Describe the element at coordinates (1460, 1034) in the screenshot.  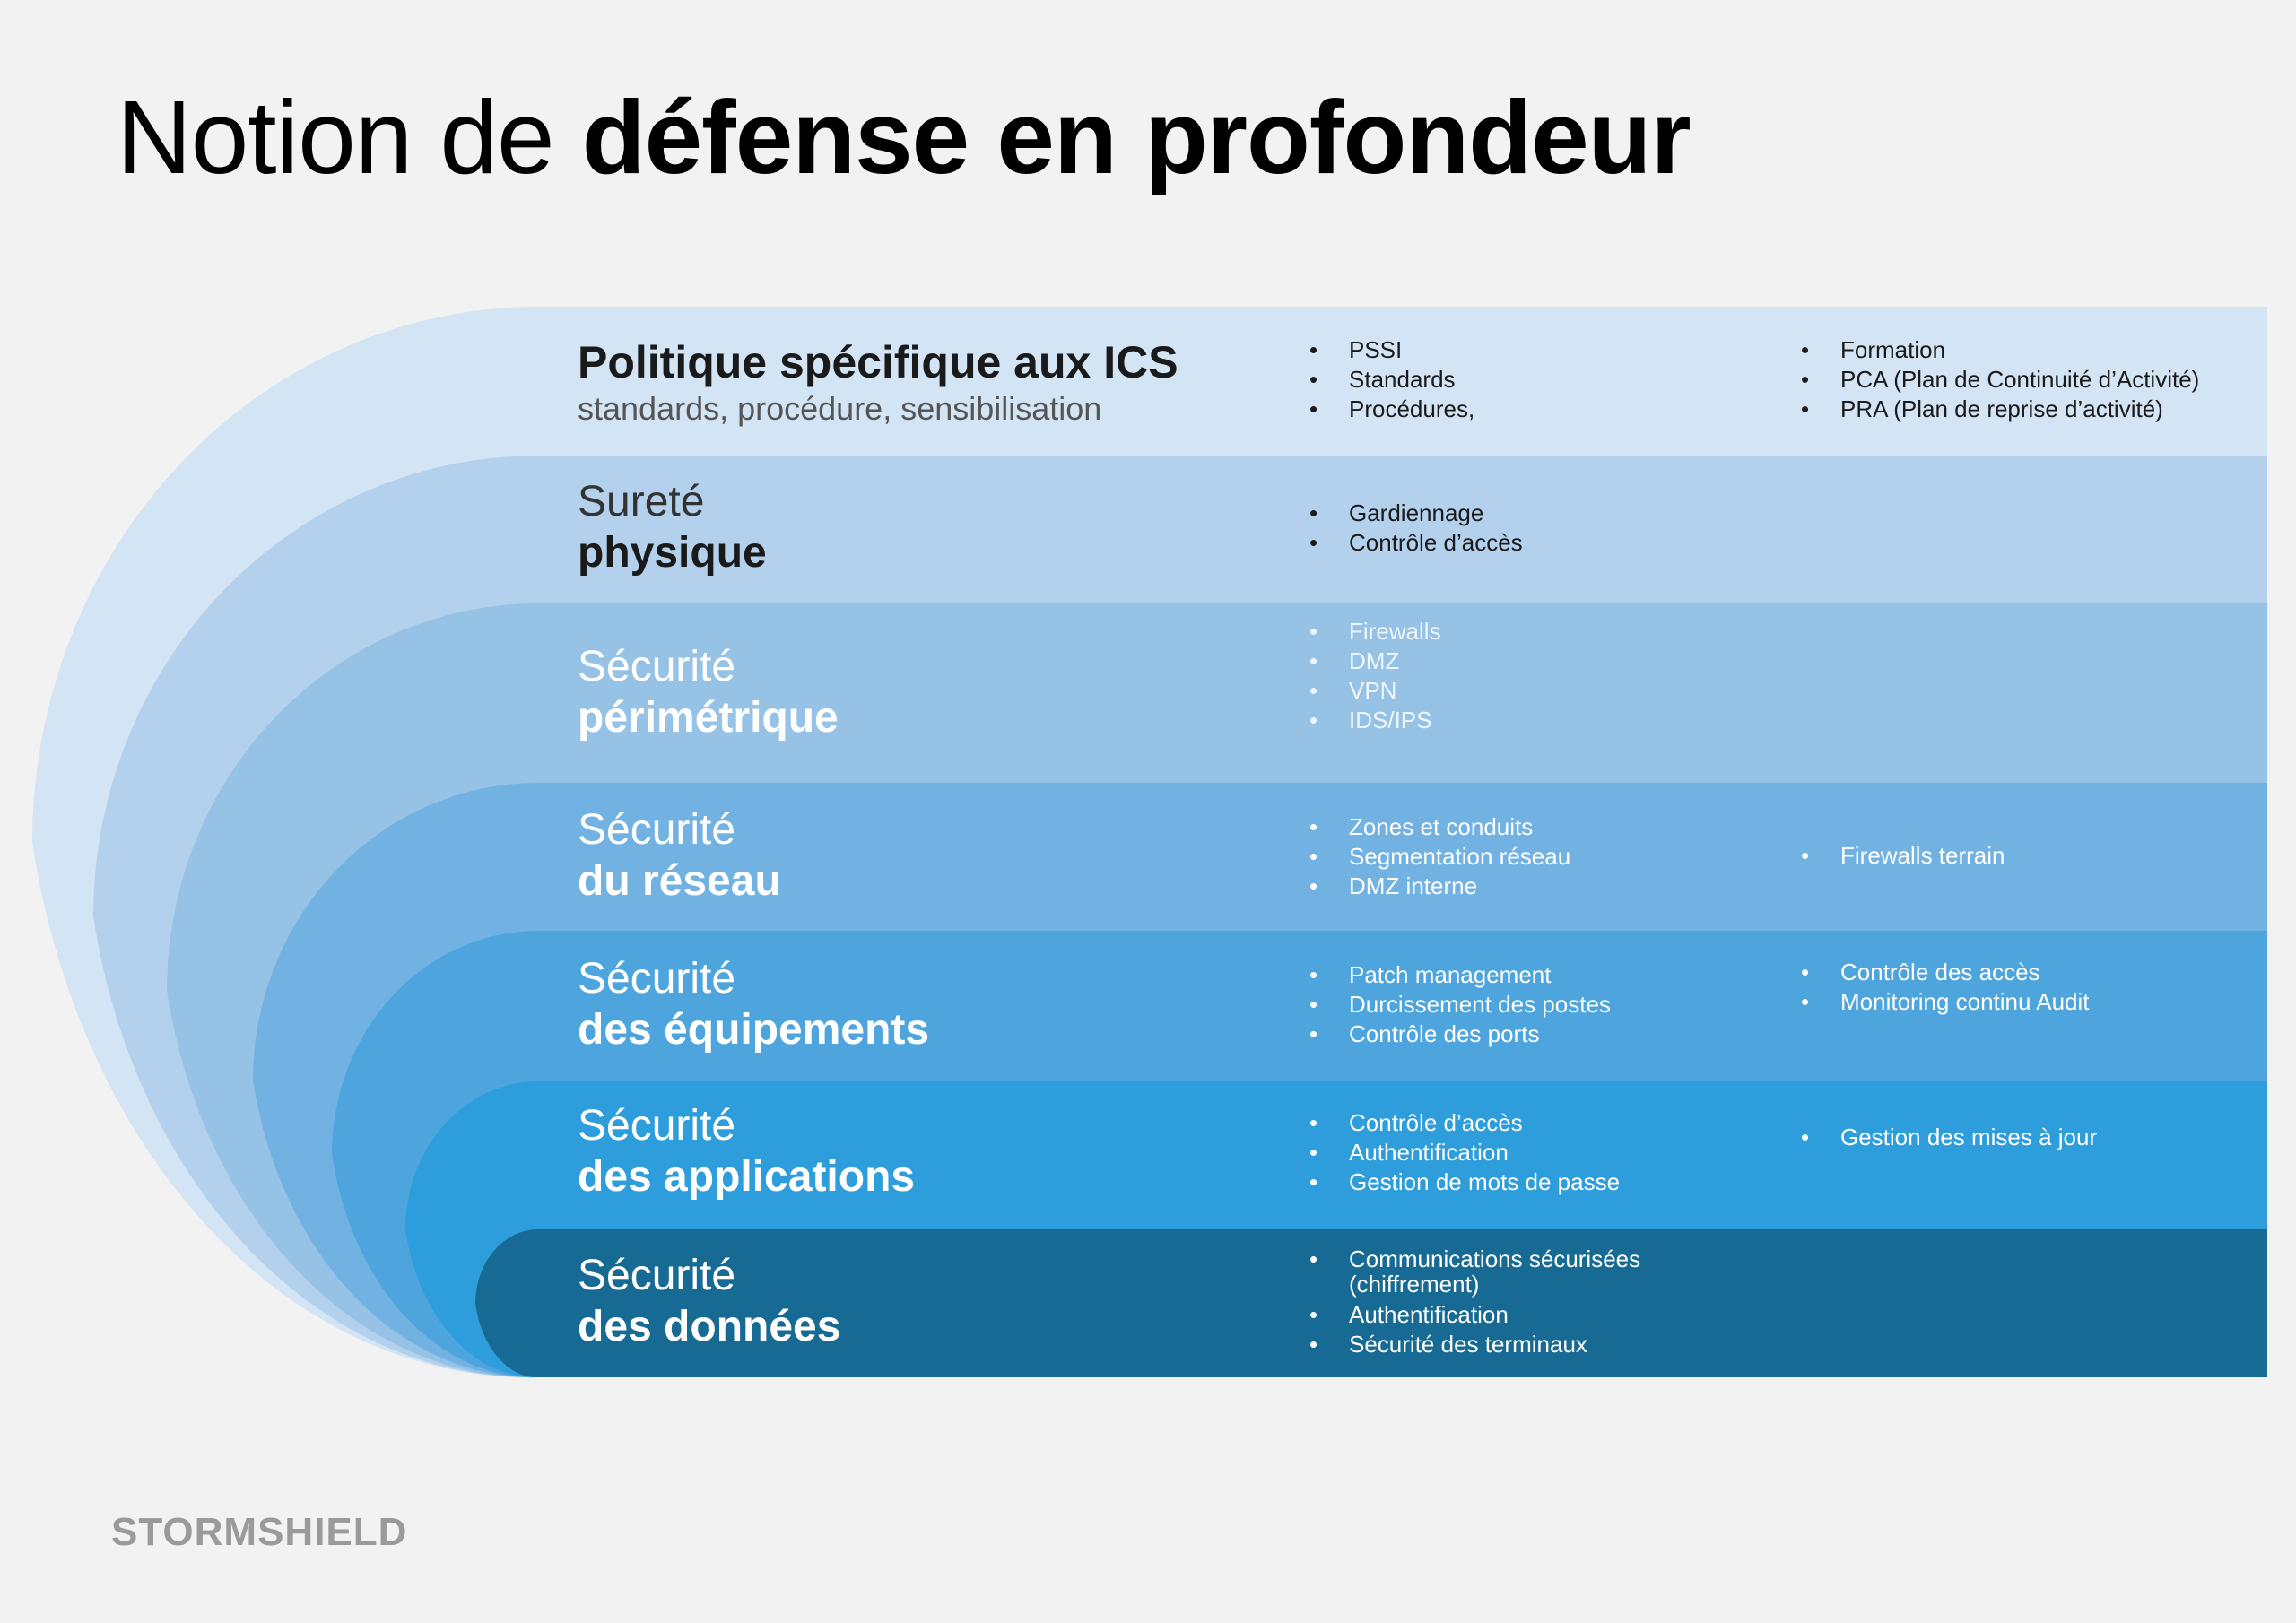
I see `list-item: Contrôle des ports` at that location.